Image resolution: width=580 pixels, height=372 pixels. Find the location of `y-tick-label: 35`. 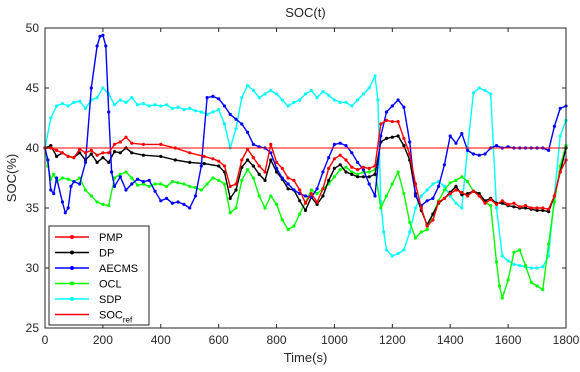

y-tick-label: 35 is located at coordinates (33, 208).